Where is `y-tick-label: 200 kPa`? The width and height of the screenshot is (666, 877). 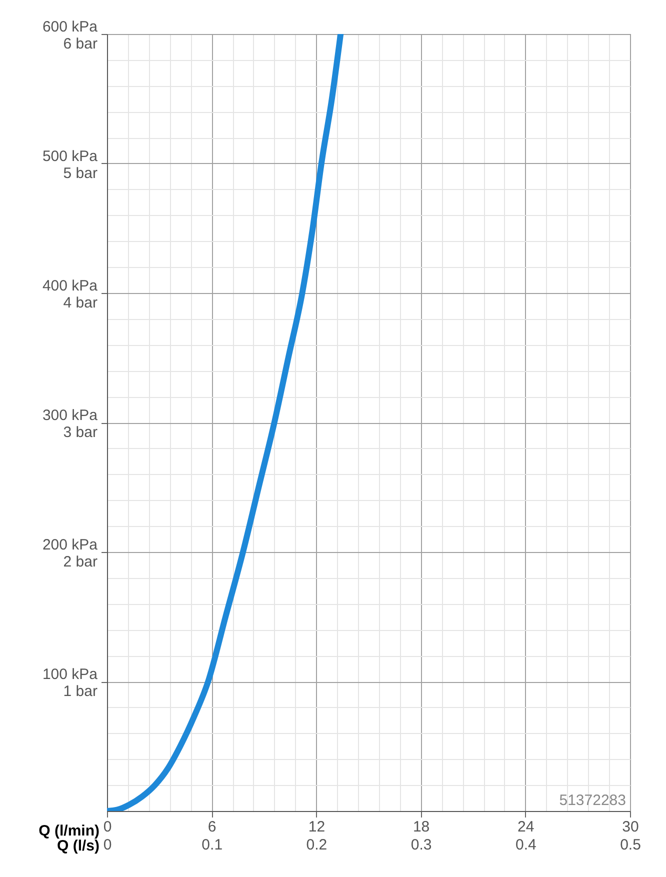
y-tick-label: 200 kPa is located at coordinates (70, 545).